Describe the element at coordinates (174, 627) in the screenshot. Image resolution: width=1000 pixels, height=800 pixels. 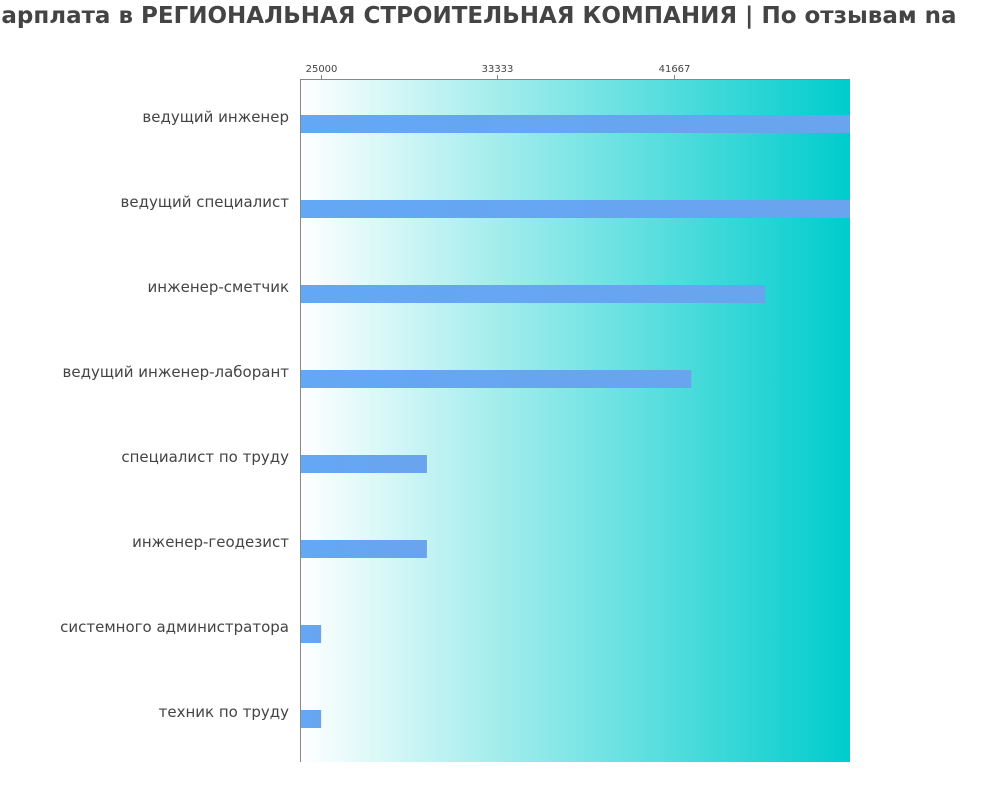
I see `category-label: системного администратора` at that location.